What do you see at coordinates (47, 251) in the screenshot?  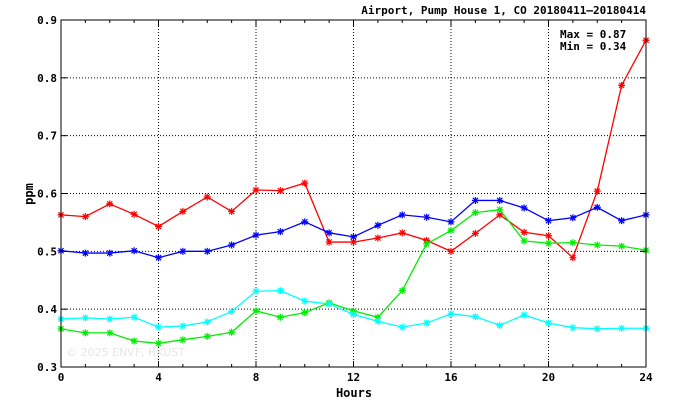 I see `y-tick-label: 0.5` at bounding box center [47, 251].